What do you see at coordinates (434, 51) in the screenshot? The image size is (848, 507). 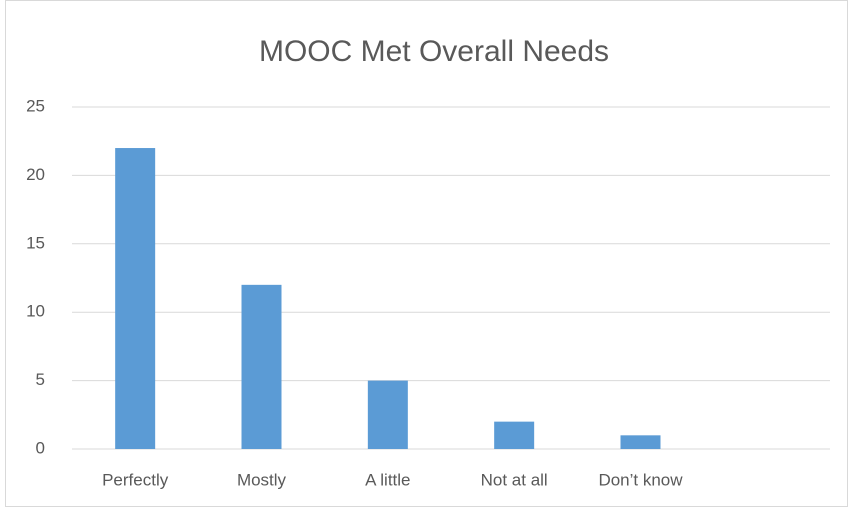 I see `chart-title: MOOC Met Overall Needs` at bounding box center [434, 51].